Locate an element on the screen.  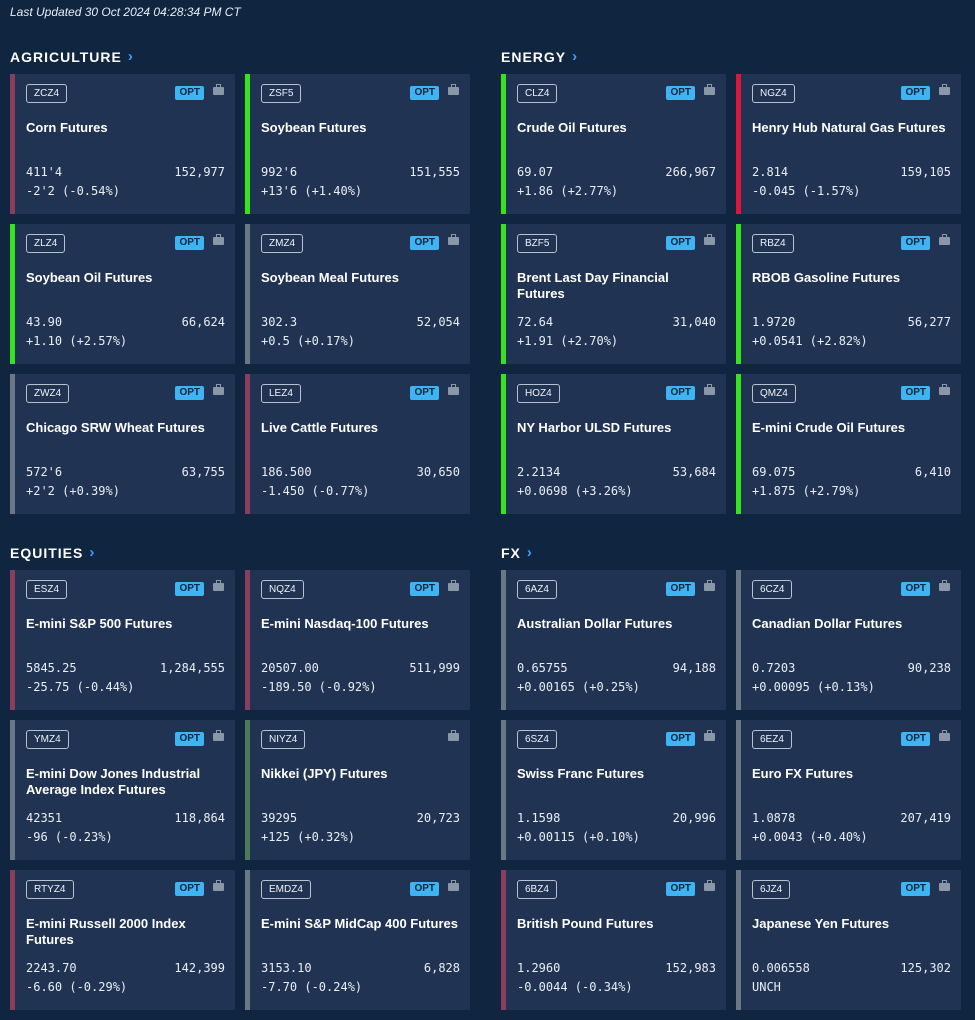
symbol-badge: HOZ4 is located at coordinates (538, 393).